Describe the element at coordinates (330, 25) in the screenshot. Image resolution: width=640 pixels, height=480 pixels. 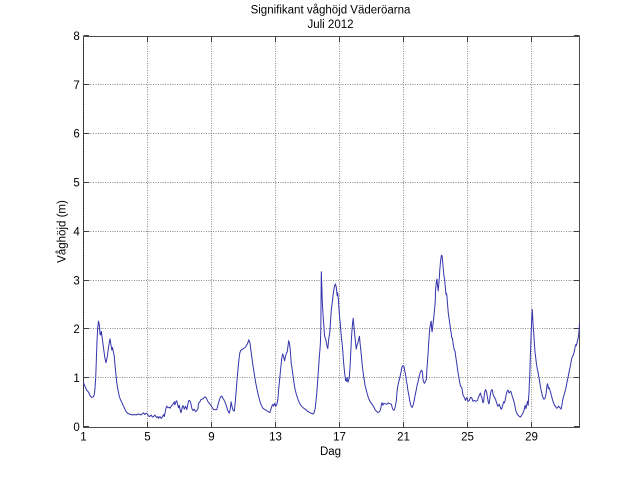
I see `svg-text: Juli 2012` at that location.